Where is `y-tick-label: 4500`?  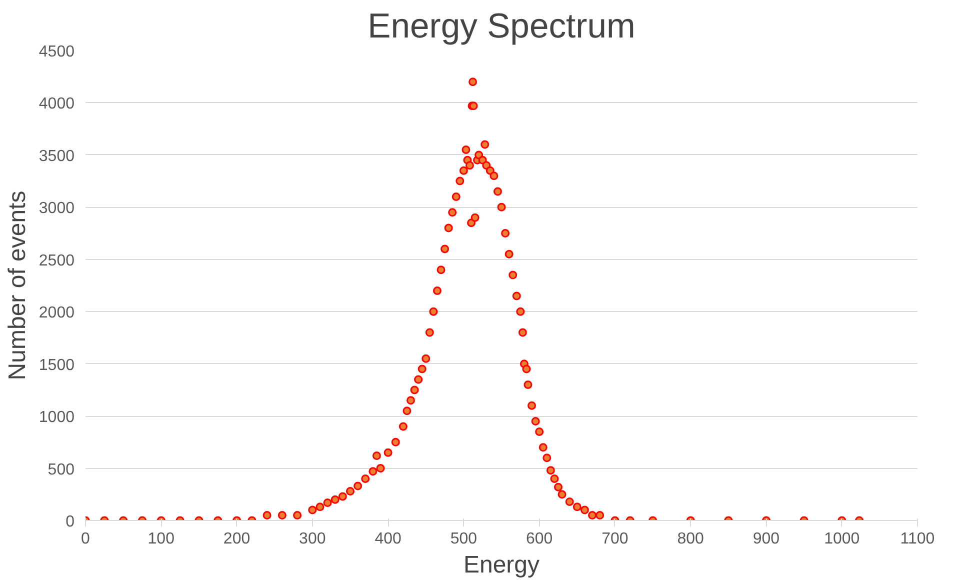 y-tick-label: 4500 is located at coordinates (56, 52).